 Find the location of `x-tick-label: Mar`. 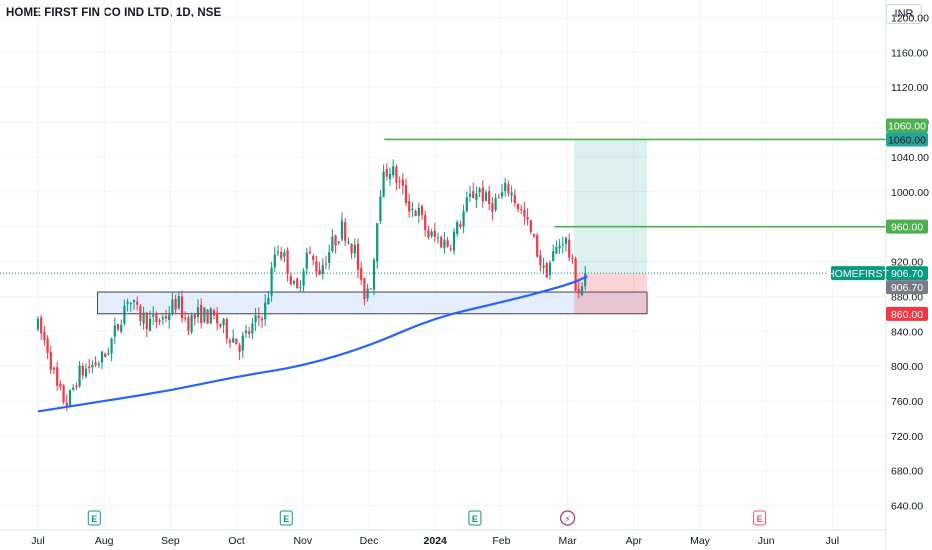

x-tick-label: Mar is located at coordinates (568, 541).